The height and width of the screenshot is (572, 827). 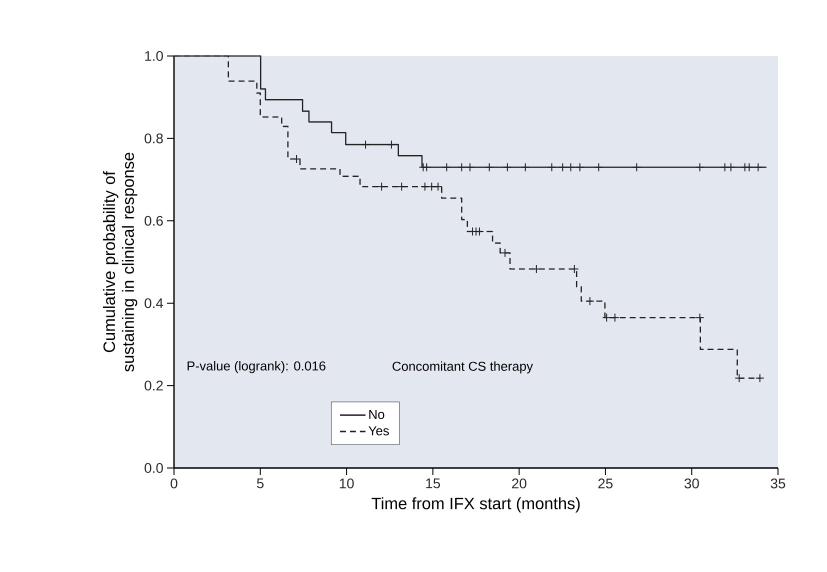 I want to click on x-tick-label: 25, so click(x=605, y=483).